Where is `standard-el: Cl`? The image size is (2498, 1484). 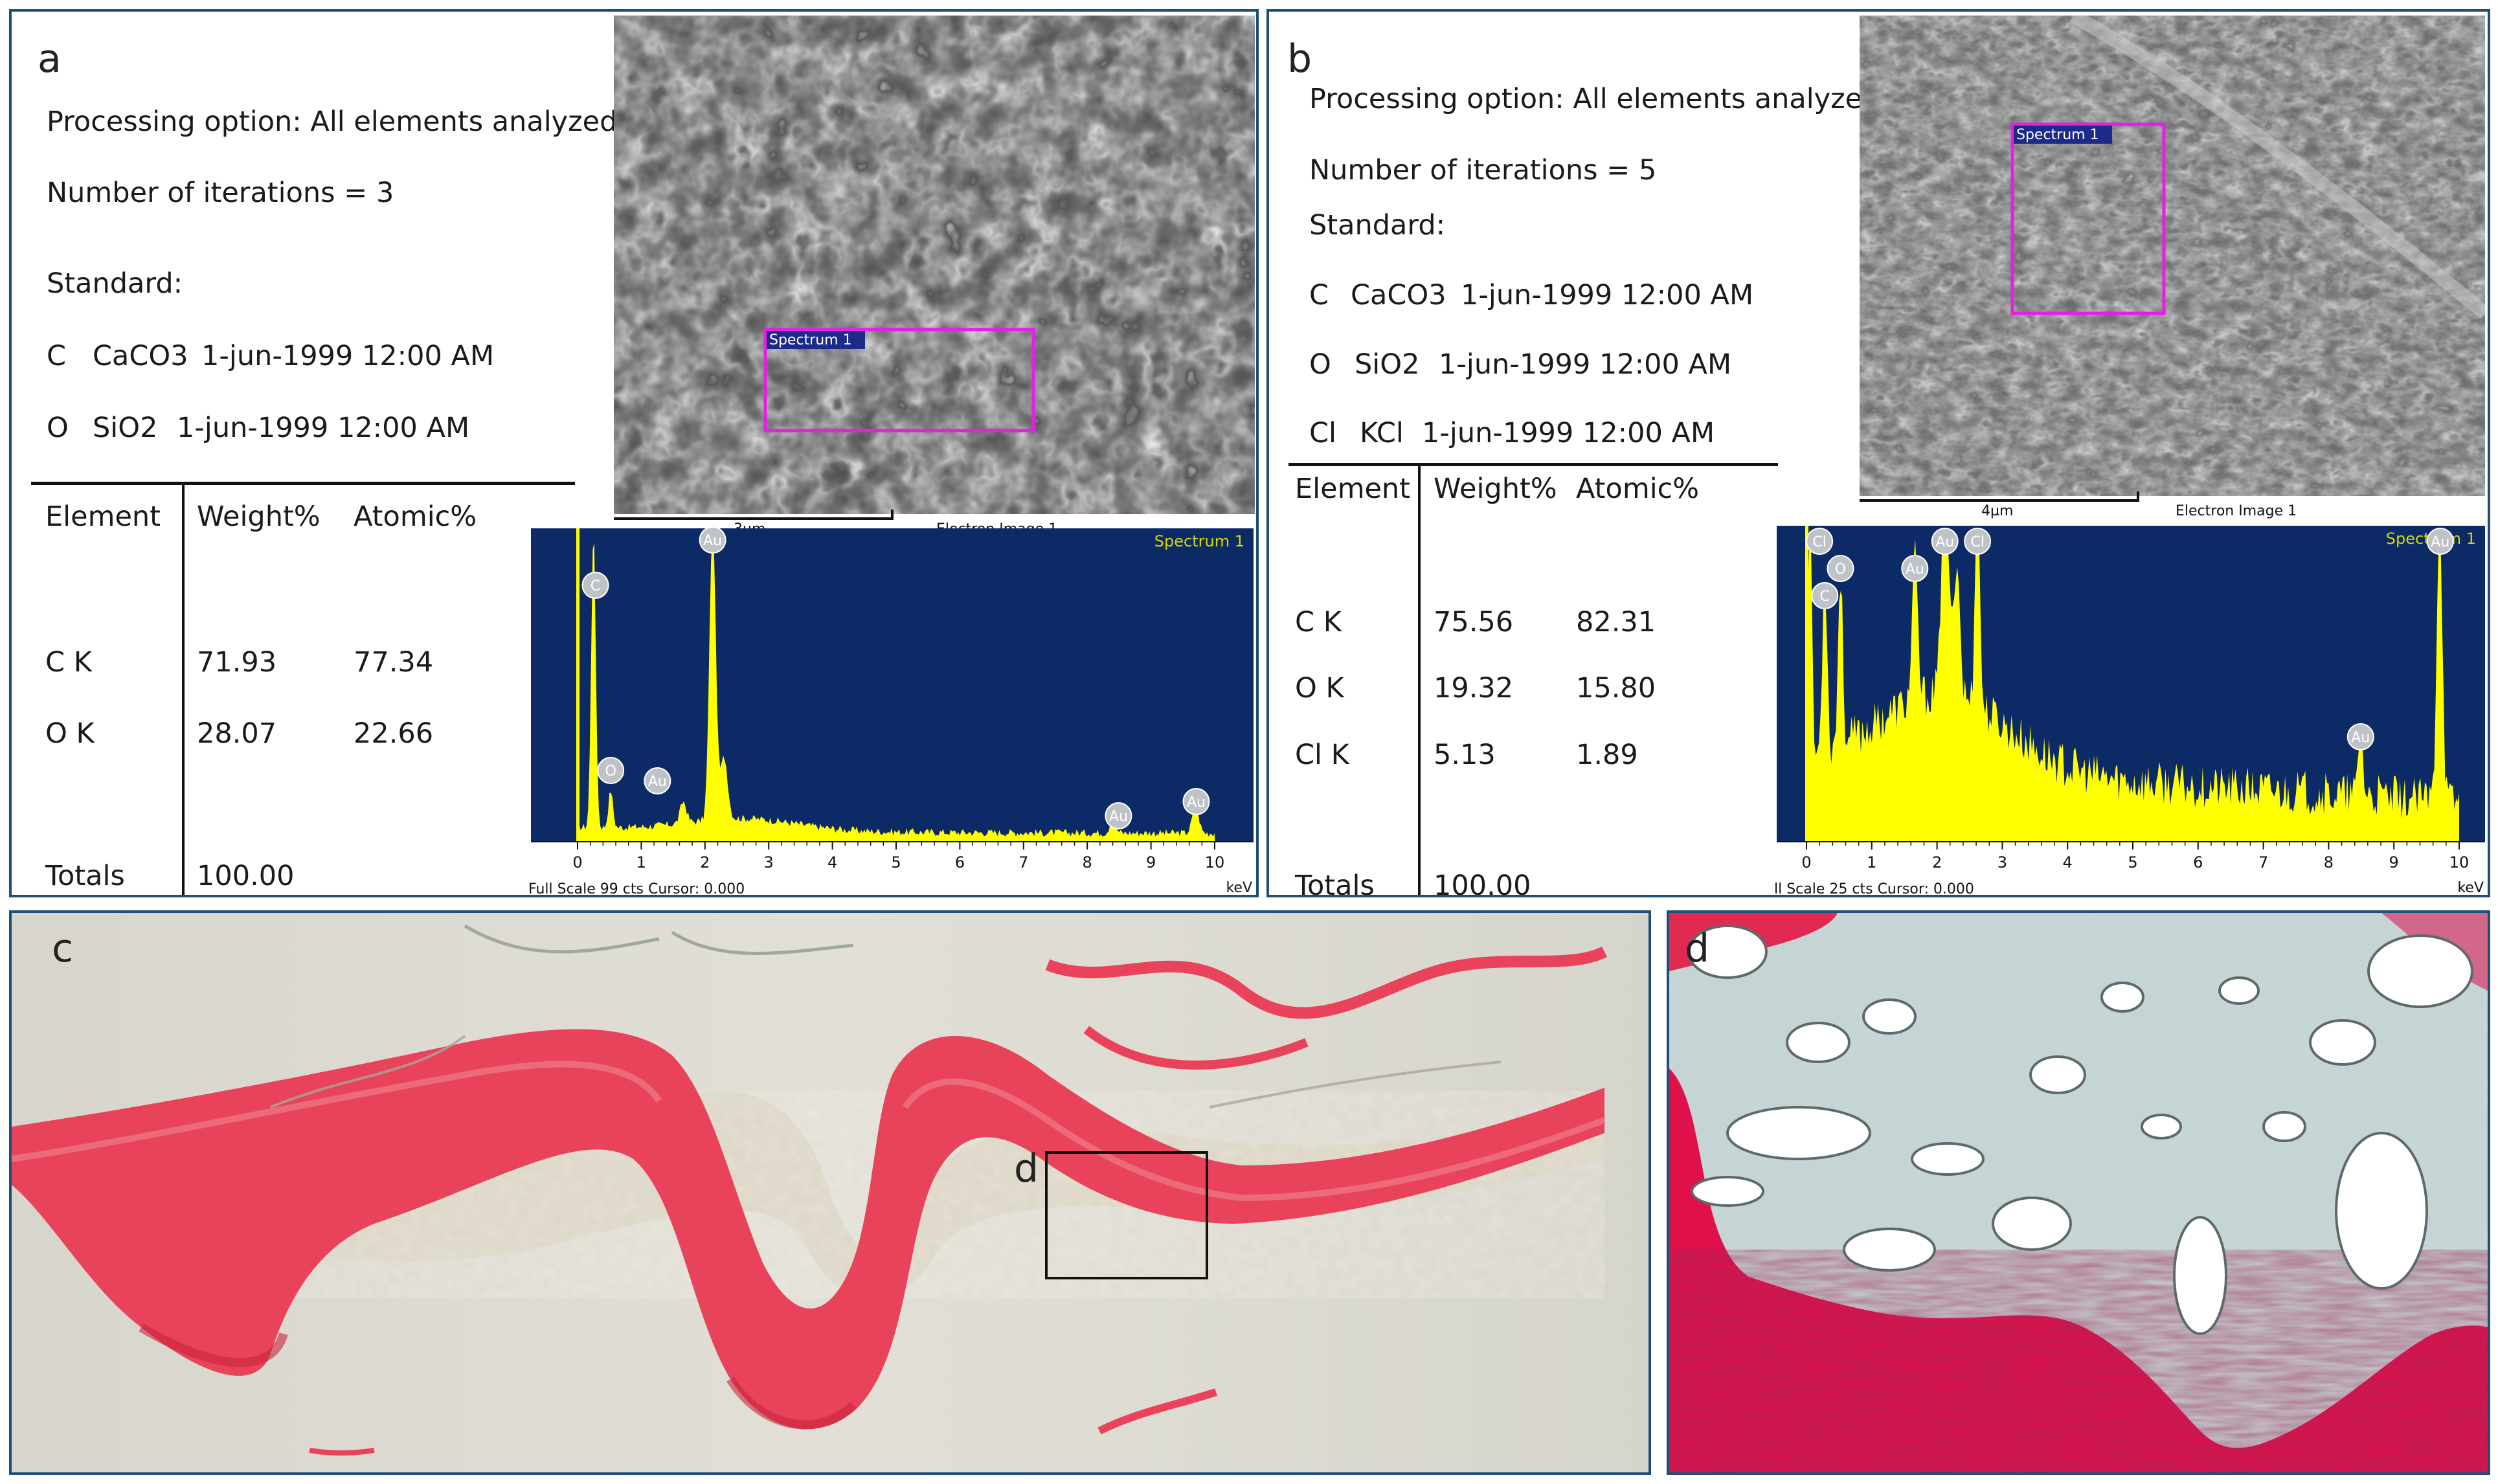
standard-el: Cl is located at coordinates (1323, 433).